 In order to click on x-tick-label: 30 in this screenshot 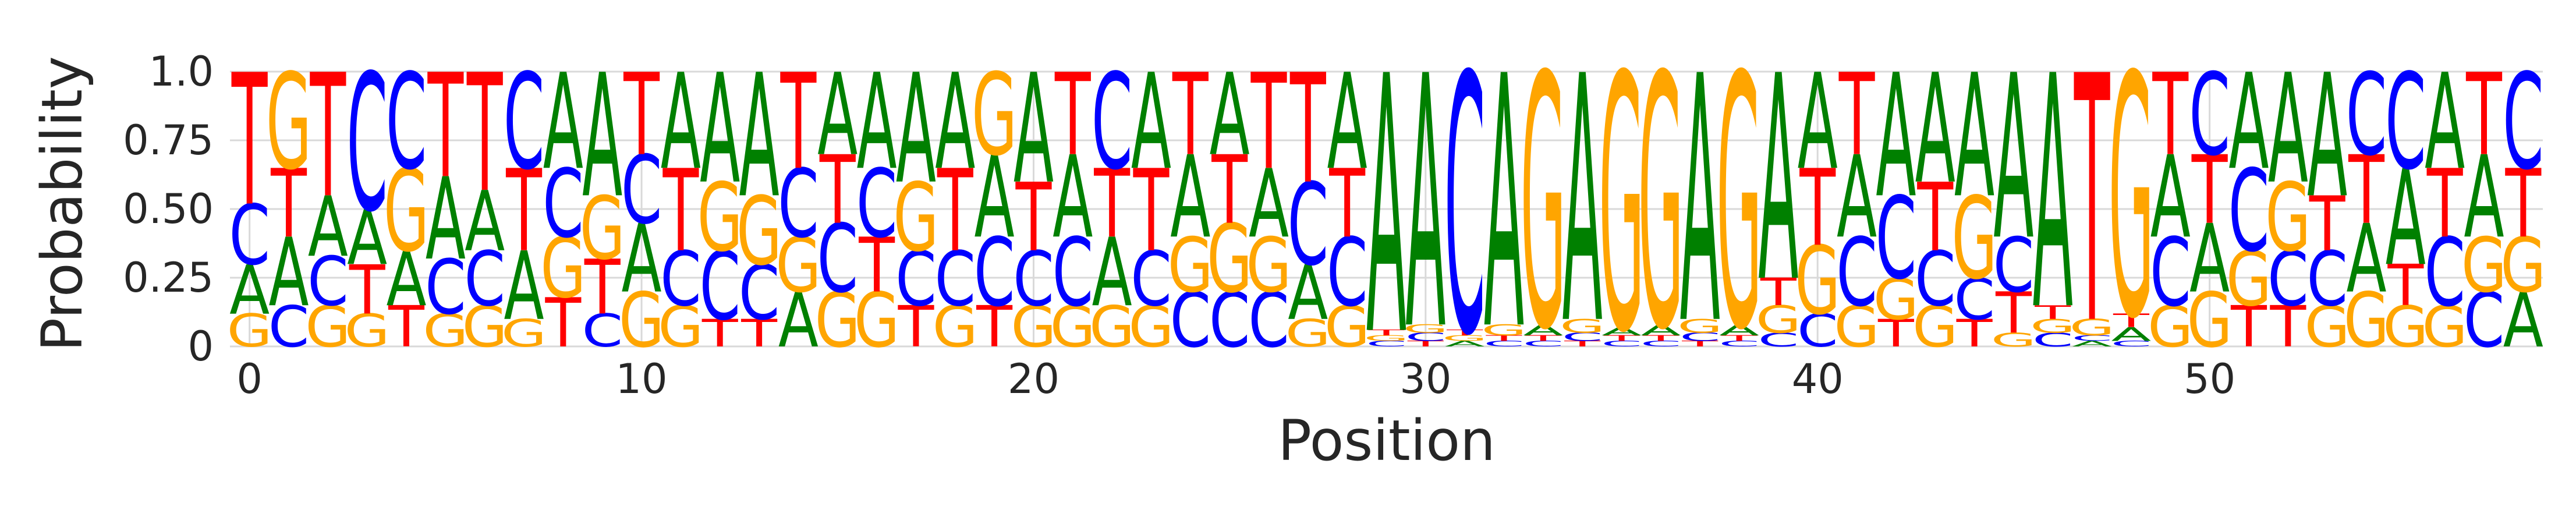, I will do `click(1425, 379)`.